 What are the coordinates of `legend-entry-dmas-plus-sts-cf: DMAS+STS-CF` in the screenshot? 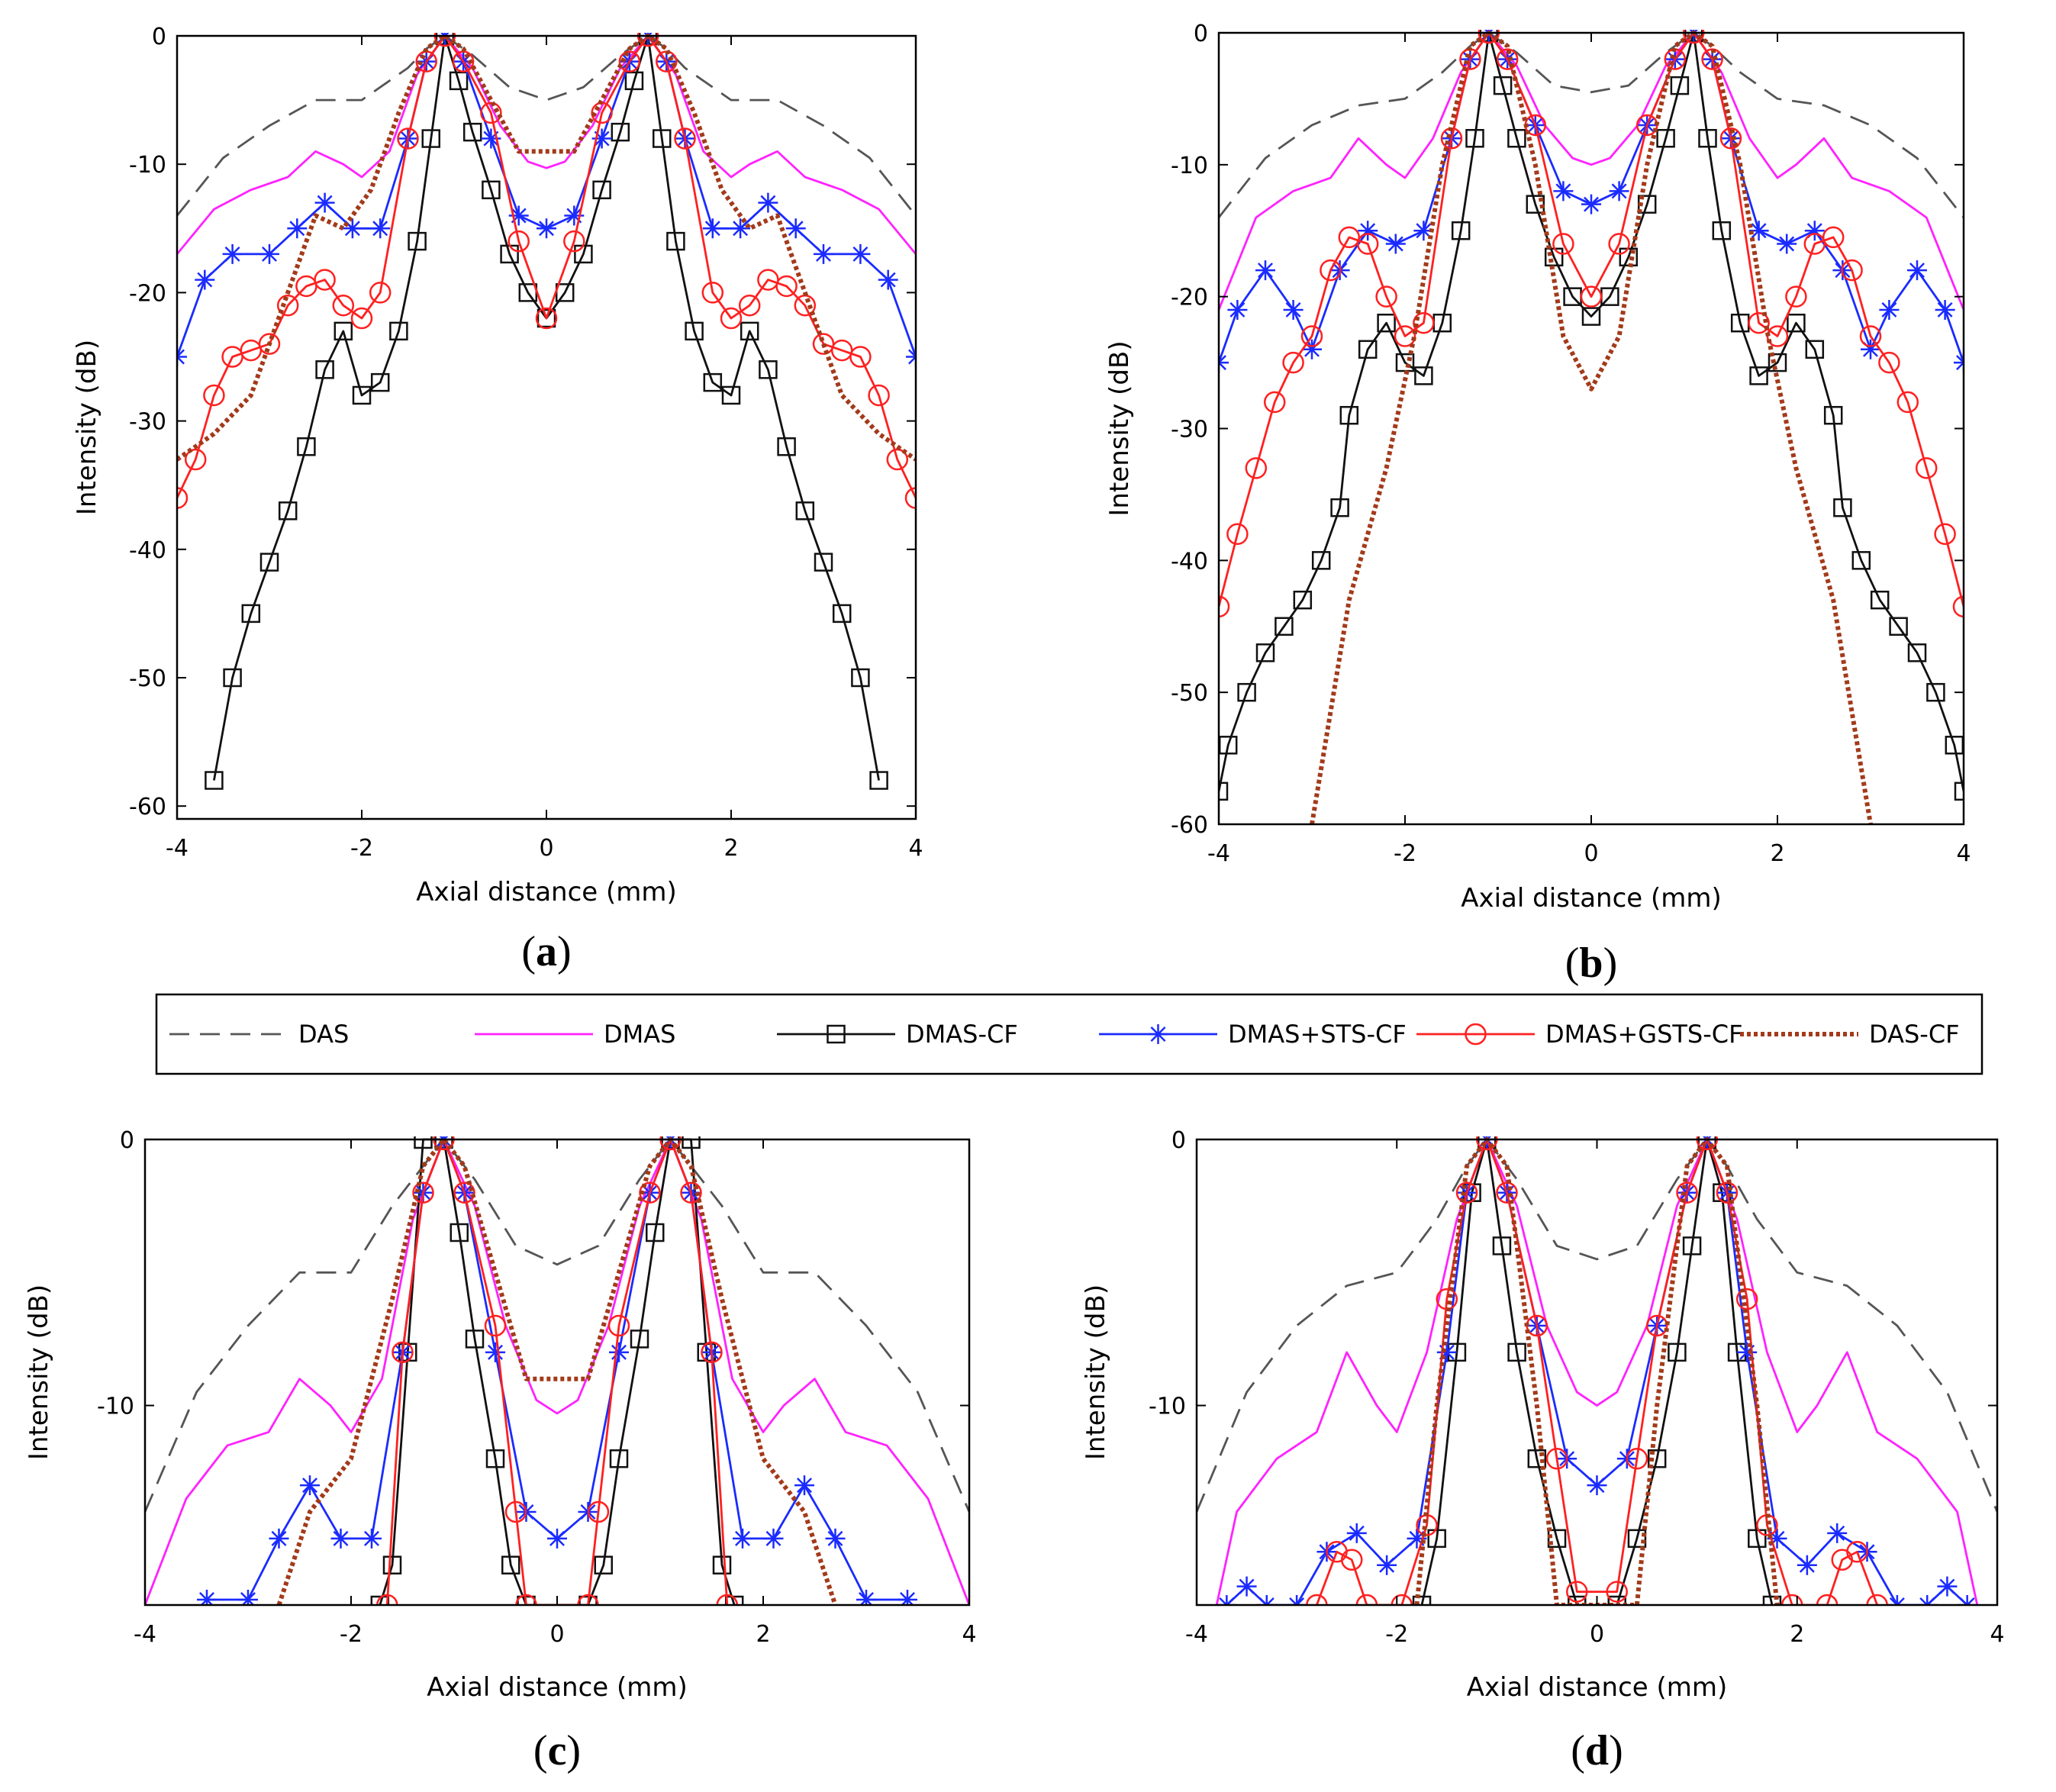 It's located at (1253, 1034).